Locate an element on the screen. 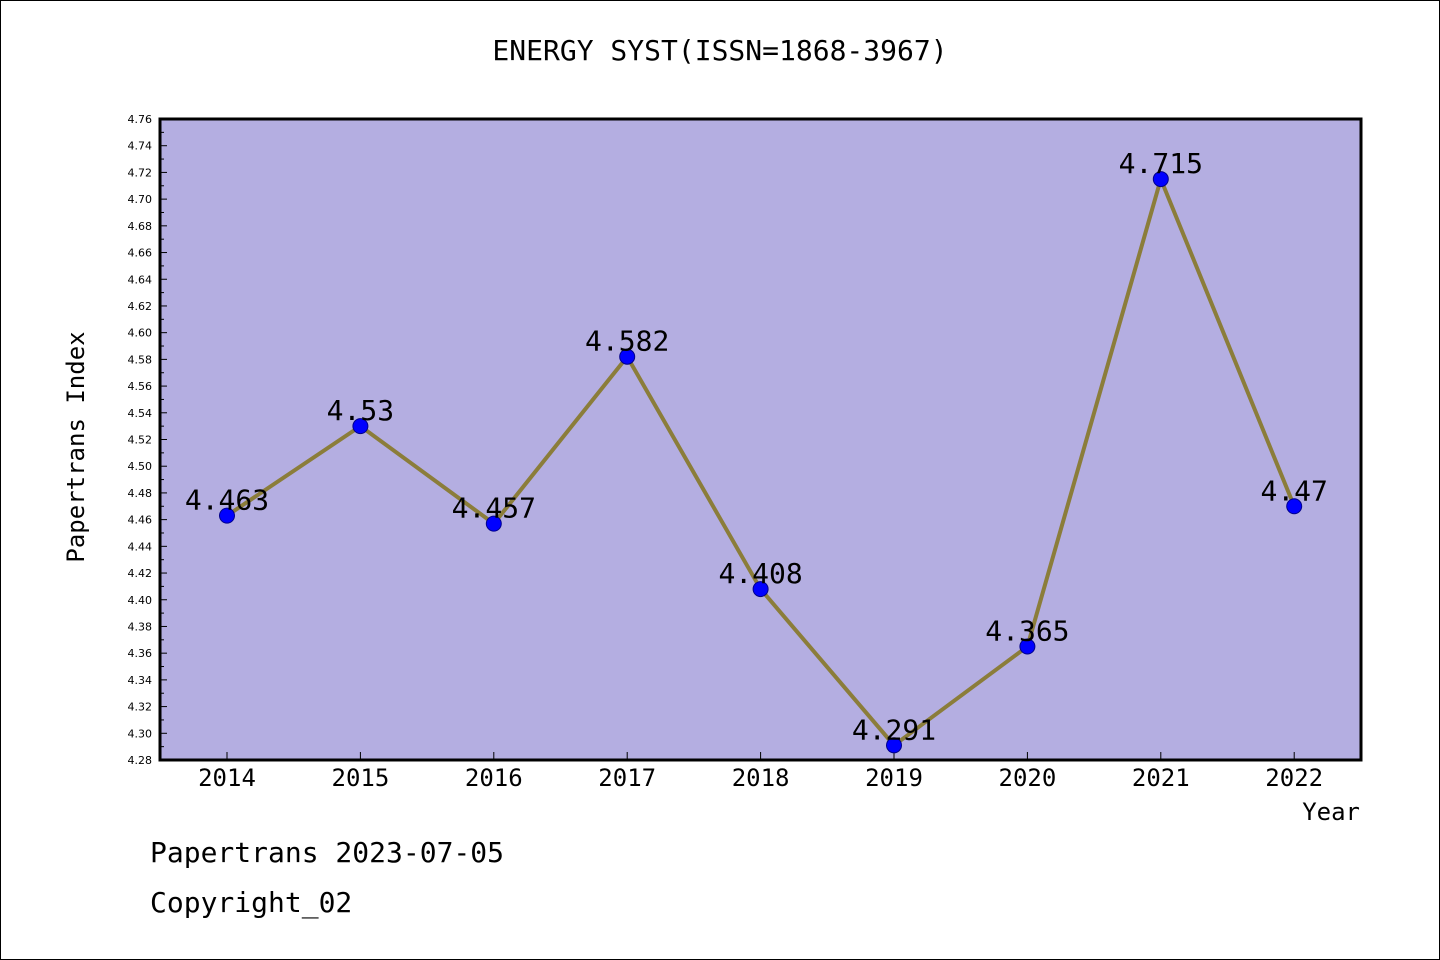 This screenshot has width=1440, height=960. data-label: 4.53 is located at coordinates (360, 410).